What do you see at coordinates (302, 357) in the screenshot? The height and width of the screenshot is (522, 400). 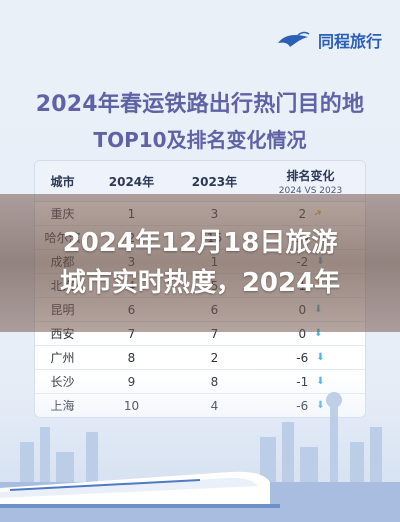 I see `change-value: -6` at bounding box center [302, 357].